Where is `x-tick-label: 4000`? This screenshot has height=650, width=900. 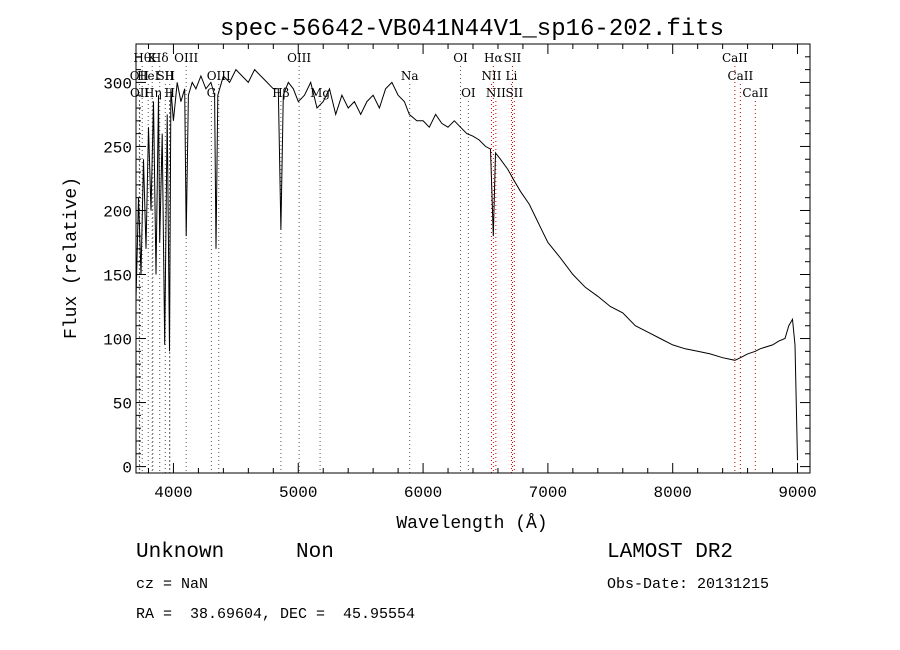
x-tick-label: 4000 is located at coordinates (173, 493).